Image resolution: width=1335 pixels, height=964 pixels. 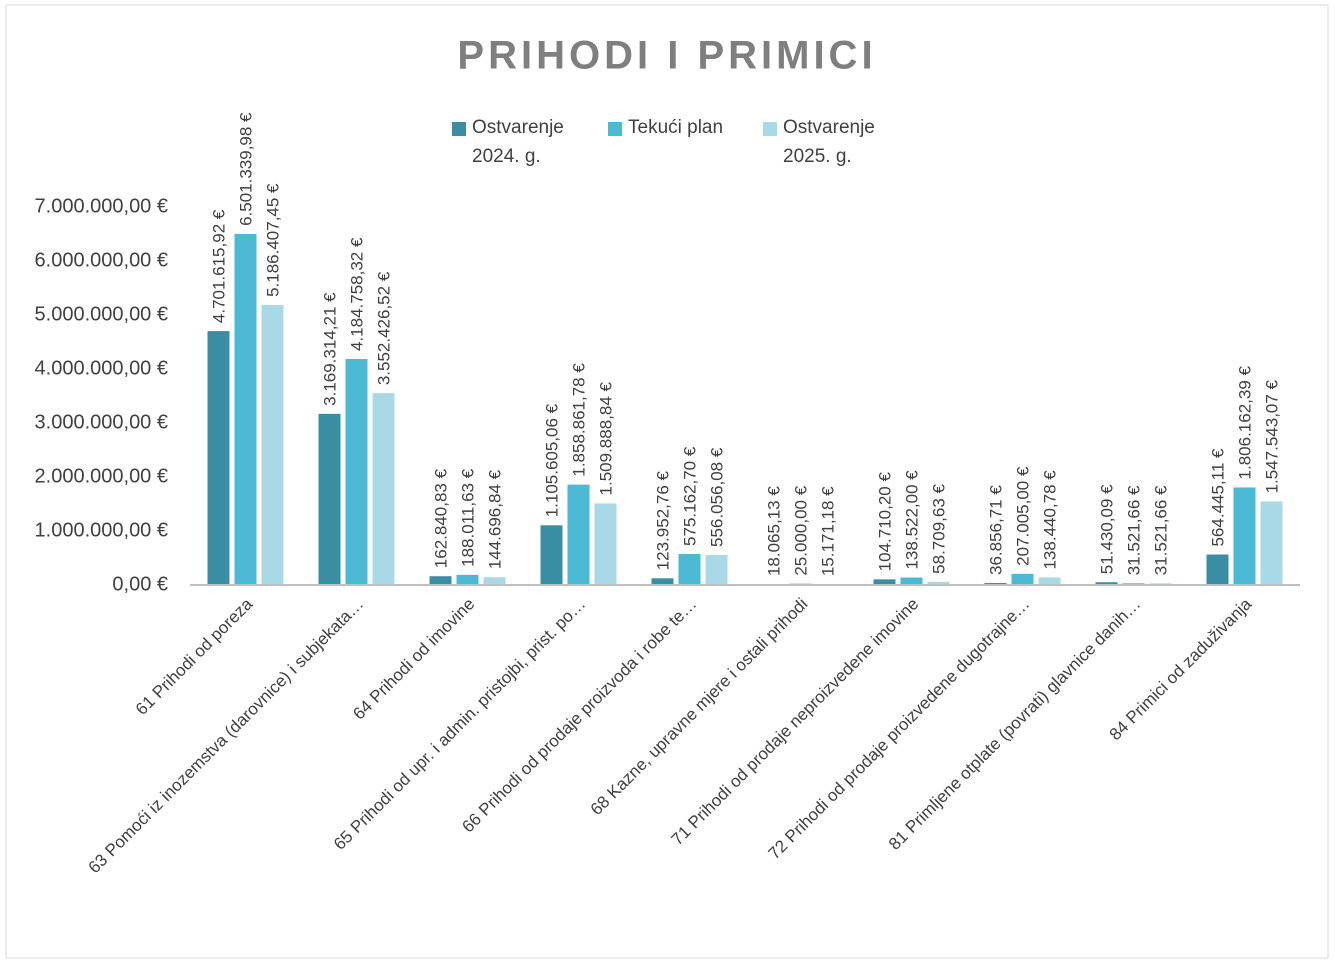 I want to click on data-label: 123.952,76 €, so click(x=663, y=521).